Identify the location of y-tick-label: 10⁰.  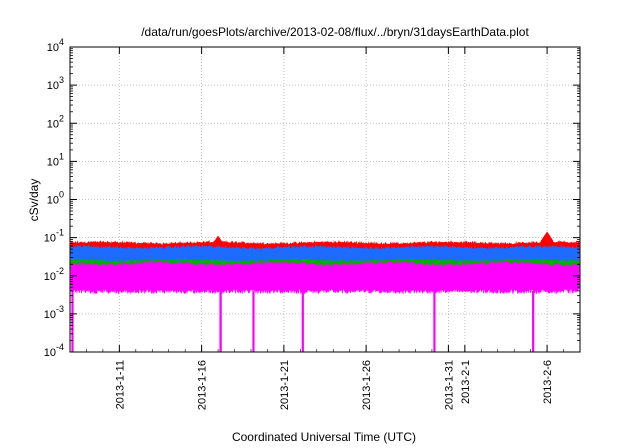
(55, 198).